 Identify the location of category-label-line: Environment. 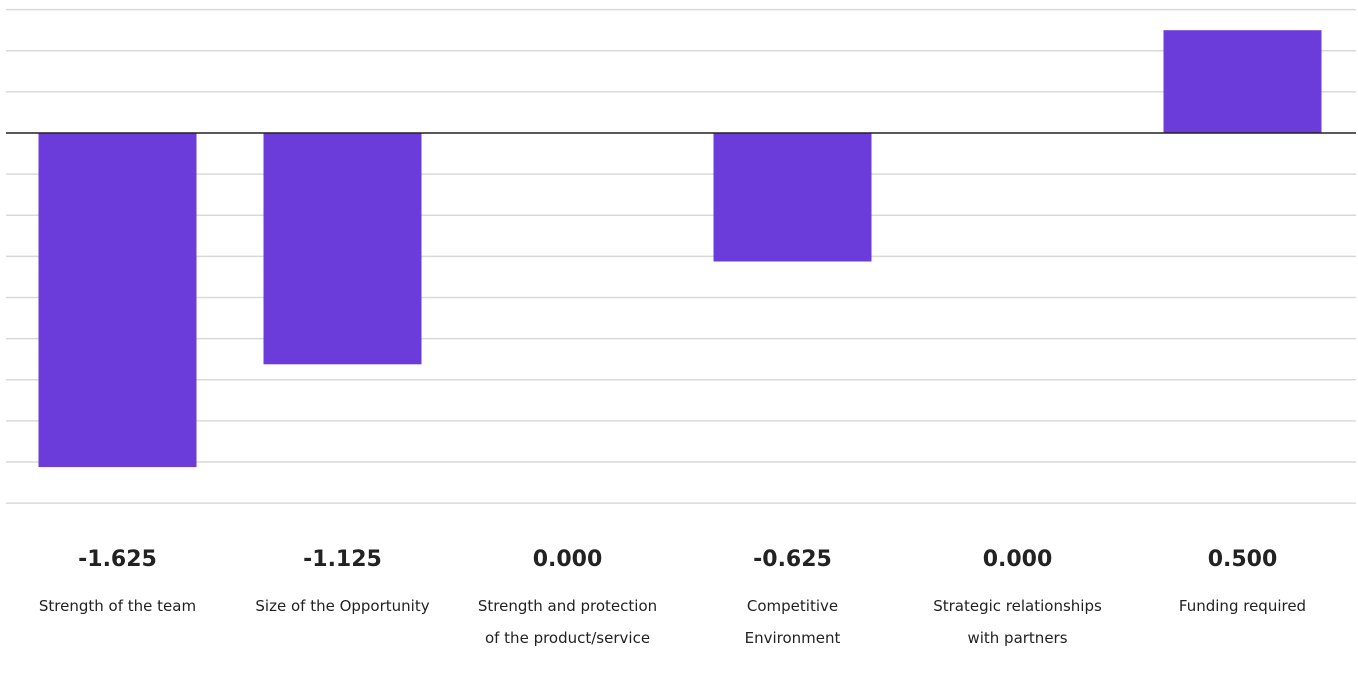
(793, 638).